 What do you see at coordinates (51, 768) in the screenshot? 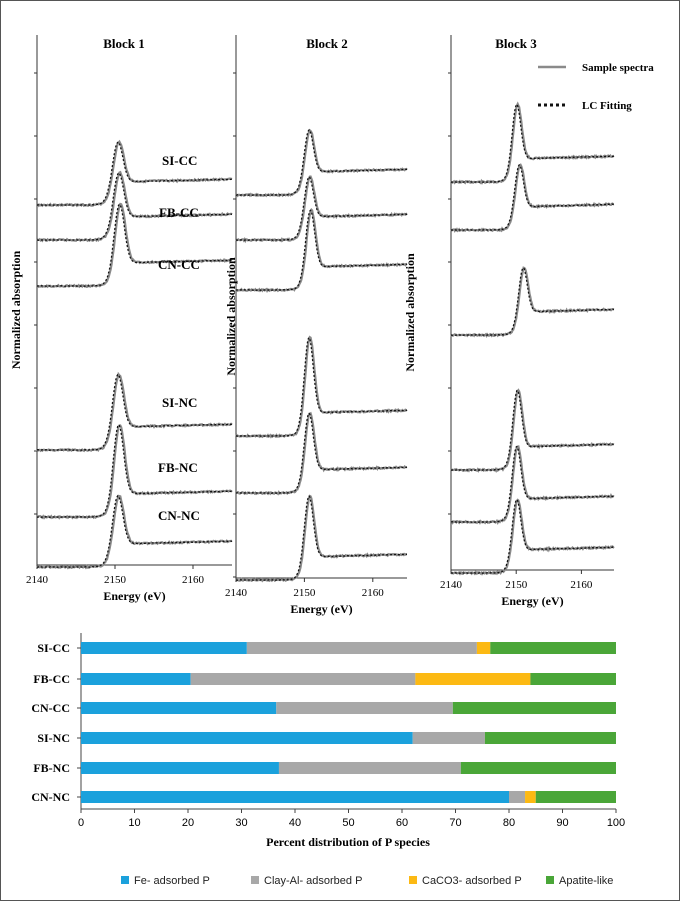
I see `category-label: FB-NC` at bounding box center [51, 768].